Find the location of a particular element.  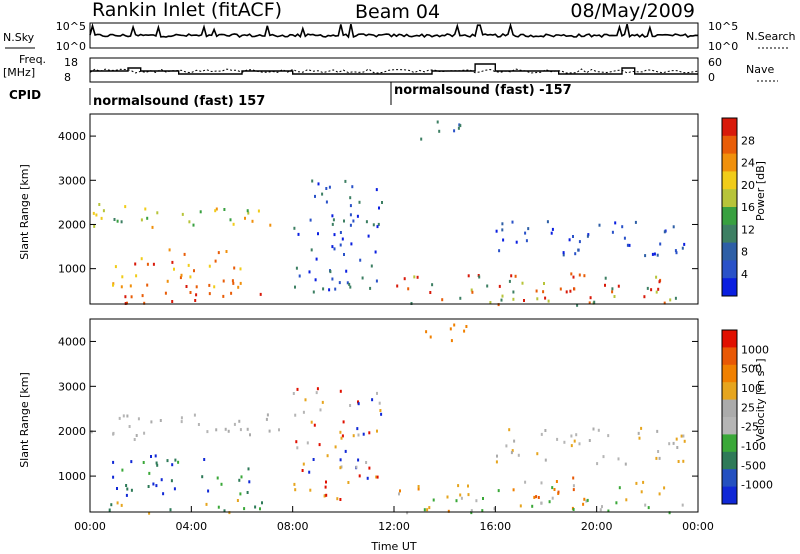

nave-series is located at coordinates (394, 71).